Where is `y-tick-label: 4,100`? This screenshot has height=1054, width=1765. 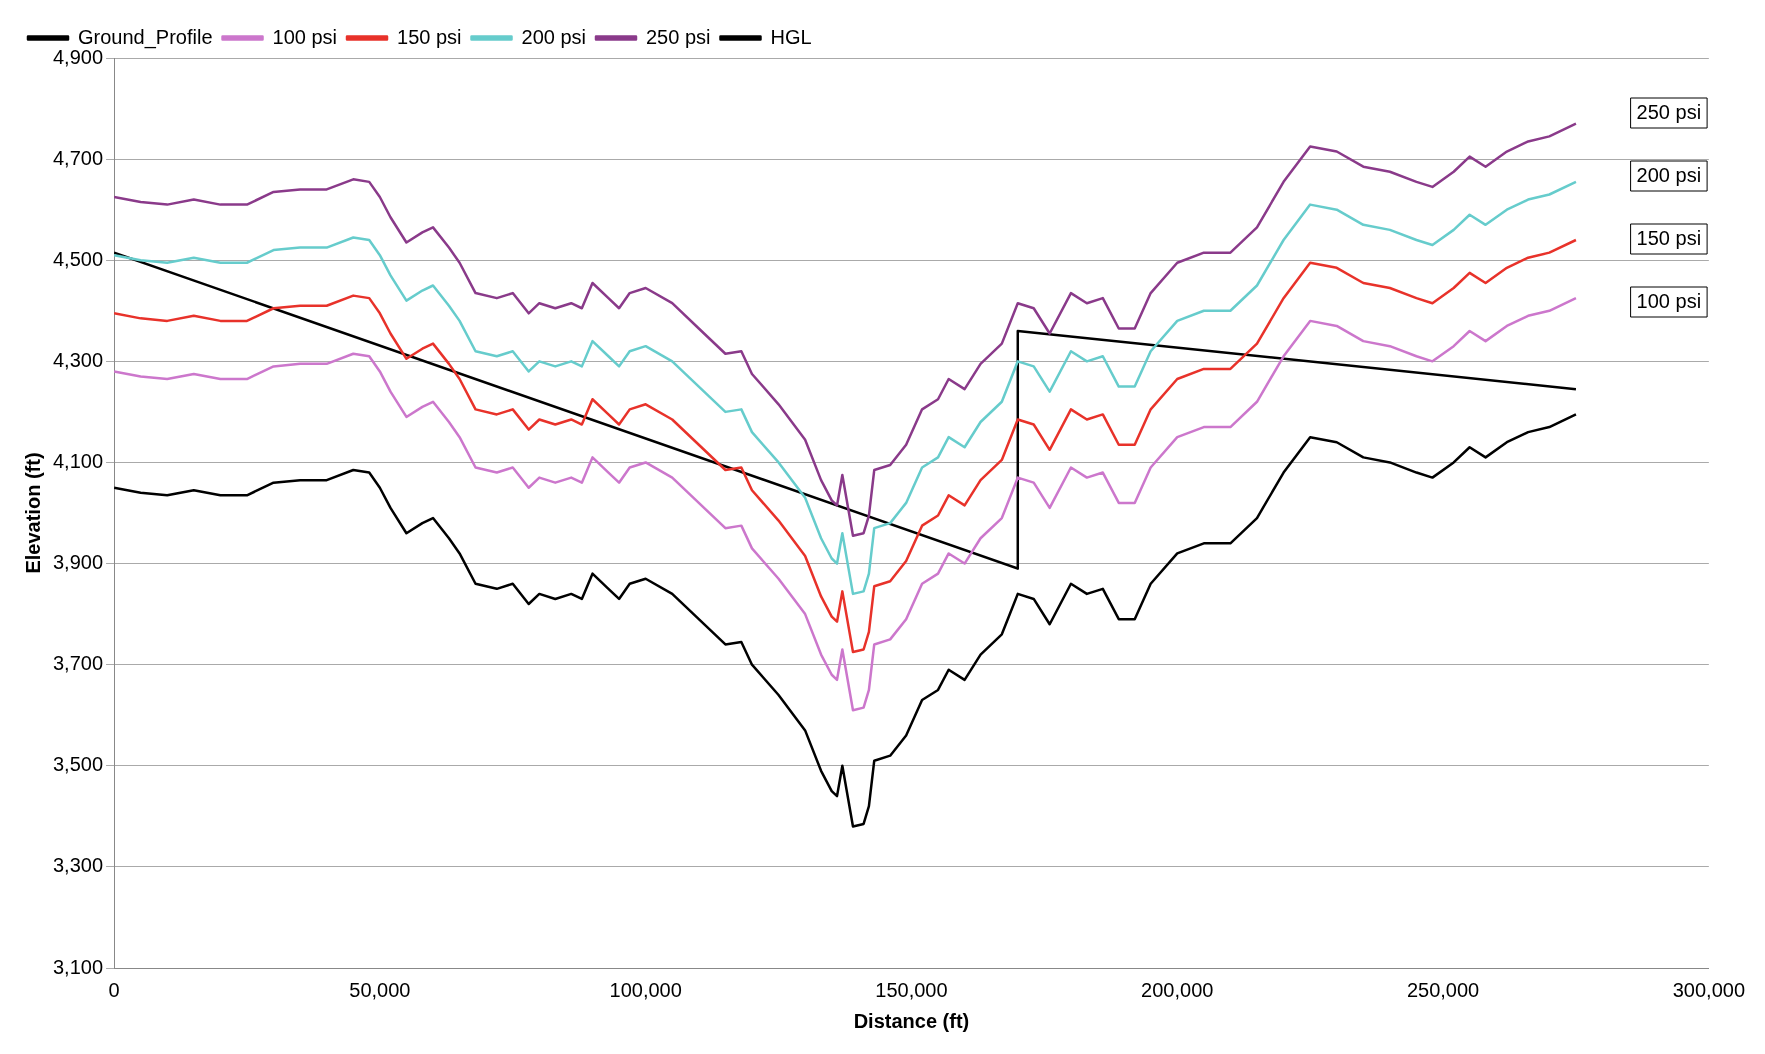
y-tick-label: 4,100 is located at coordinates (78, 460).